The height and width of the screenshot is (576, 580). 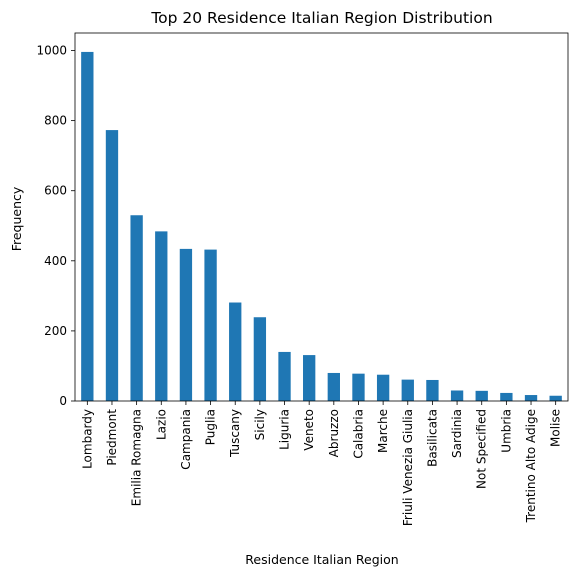 What do you see at coordinates (531, 466) in the screenshot?
I see `x-tick-label: Trentino Alto Adige` at bounding box center [531, 466].